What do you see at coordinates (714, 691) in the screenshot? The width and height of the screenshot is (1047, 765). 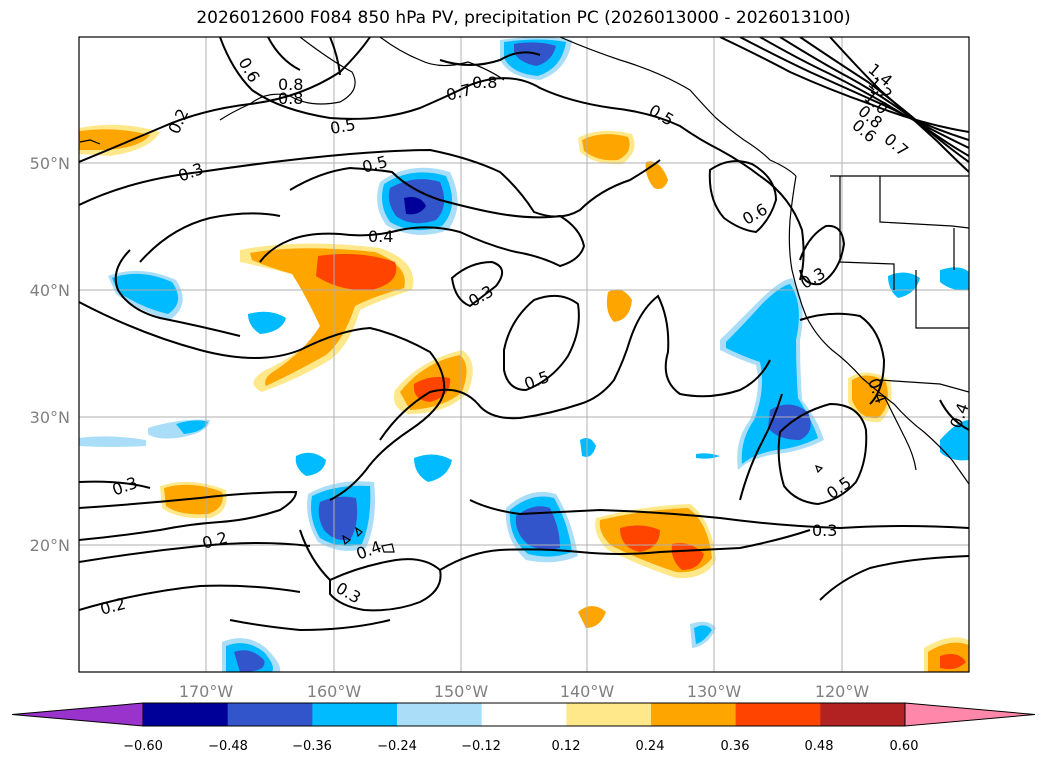 I see `lon-tick-label: 130°W` at bounding box center [714, 691].